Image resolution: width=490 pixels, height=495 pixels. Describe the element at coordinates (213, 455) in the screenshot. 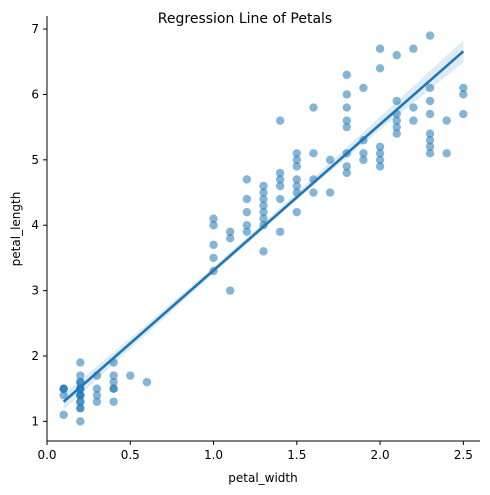

I see `x-tick-label: 1.0` at that location.